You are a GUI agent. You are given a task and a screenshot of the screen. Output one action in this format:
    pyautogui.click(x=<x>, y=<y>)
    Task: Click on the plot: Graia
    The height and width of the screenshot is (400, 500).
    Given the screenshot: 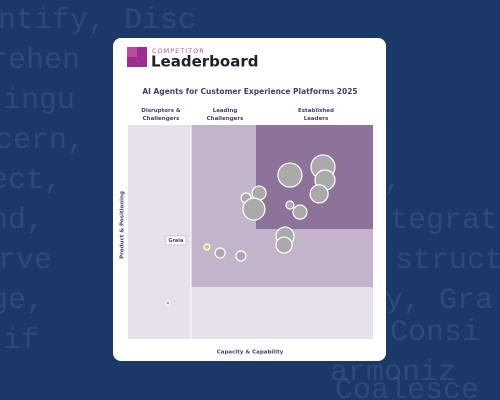 What is the action you would take?
    pyautogui.click(x=250, y=230)
    